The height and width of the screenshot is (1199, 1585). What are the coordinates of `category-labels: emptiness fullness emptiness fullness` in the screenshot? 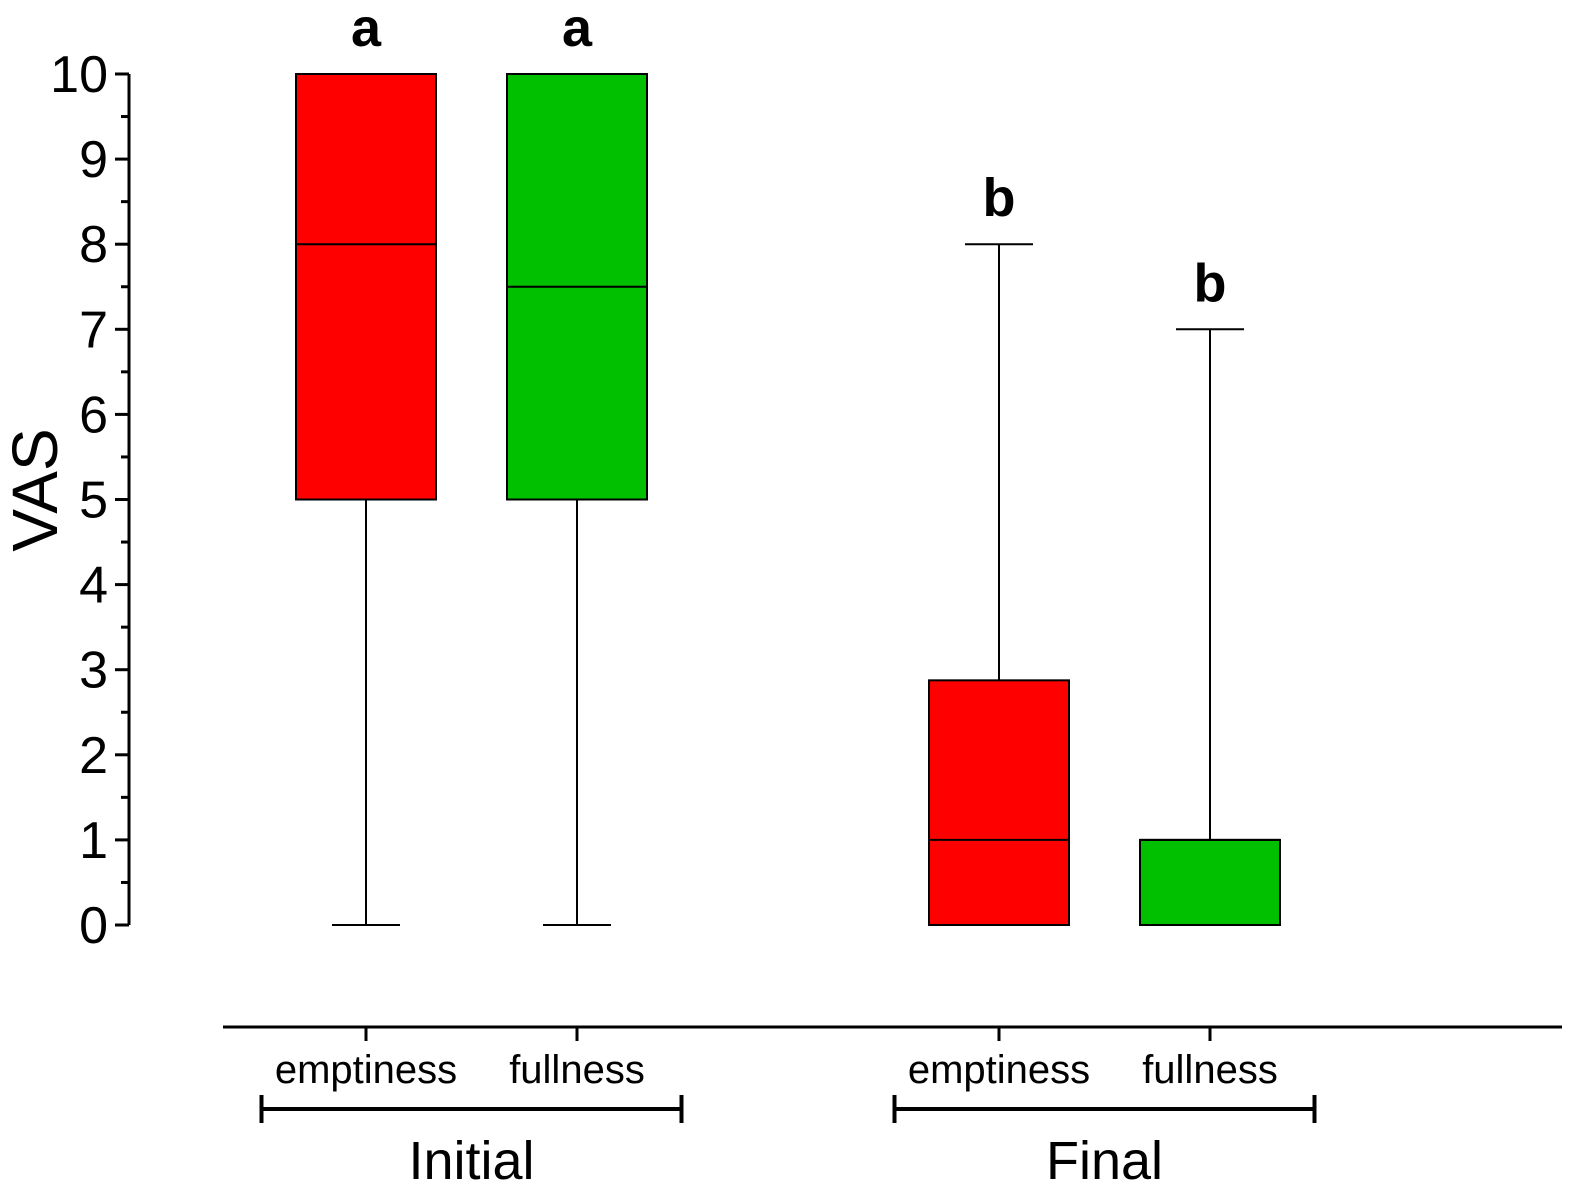 It's located at (776, 1070).